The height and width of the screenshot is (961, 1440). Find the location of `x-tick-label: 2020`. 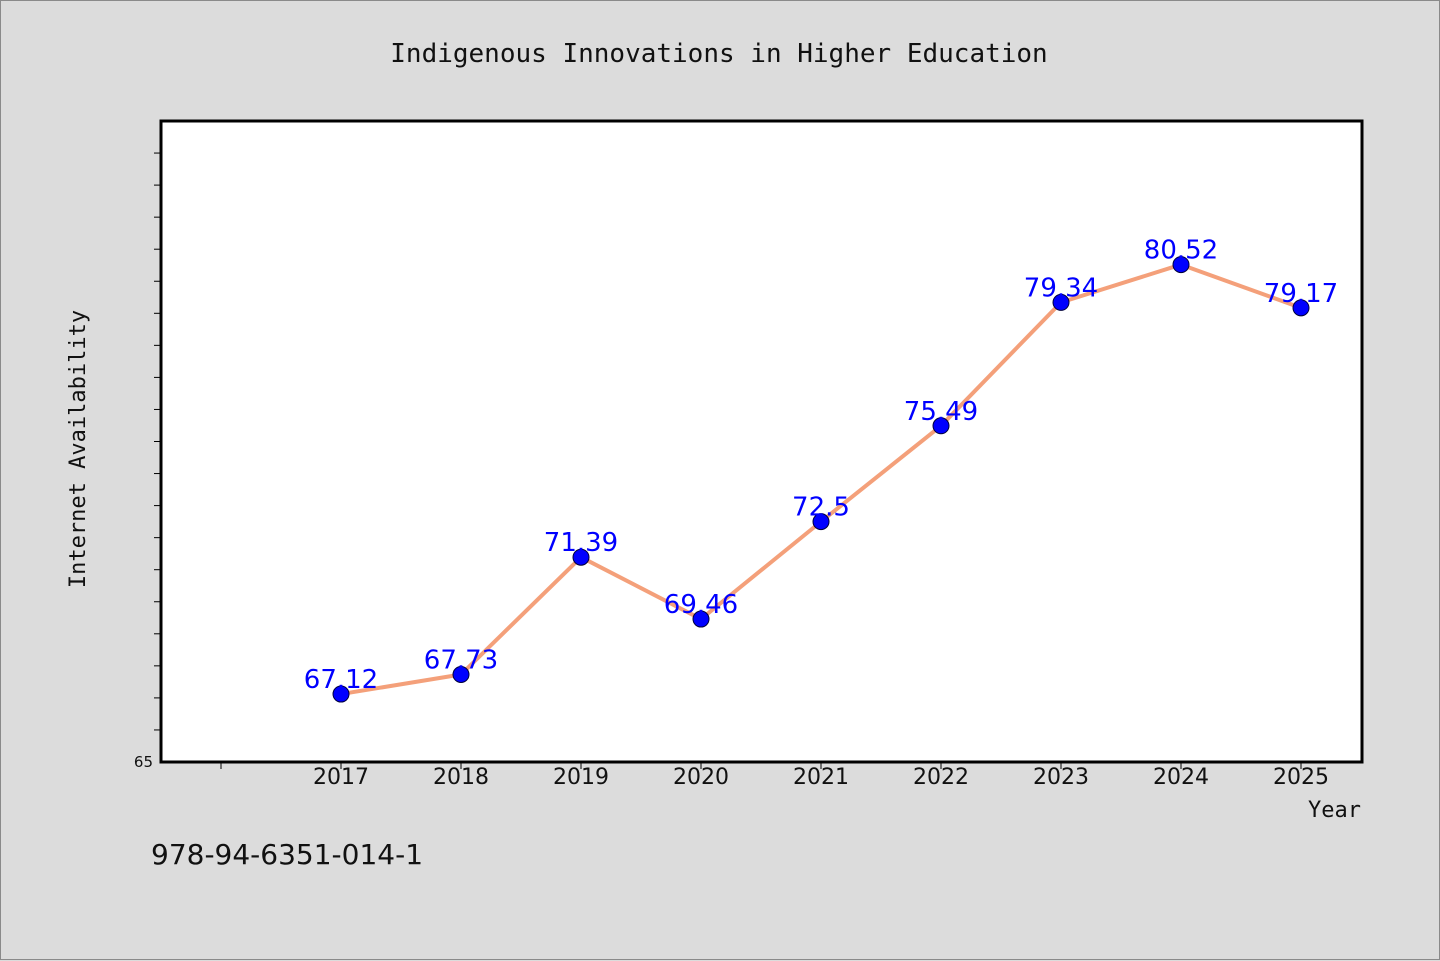

x-tick-label: 2020 is located at coordinates (701, 777).